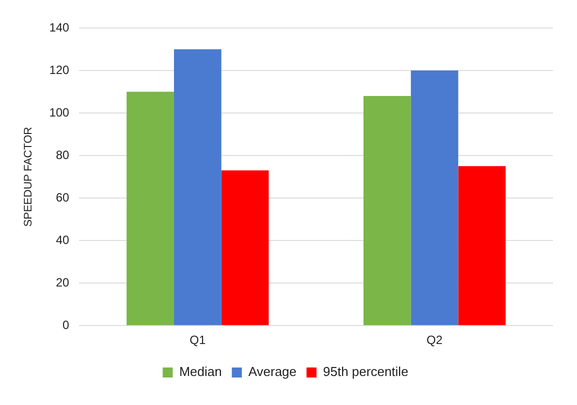  Describe the element at coordinates (200, 372) in the screenshot. I see `legend-label: Median` at that location.